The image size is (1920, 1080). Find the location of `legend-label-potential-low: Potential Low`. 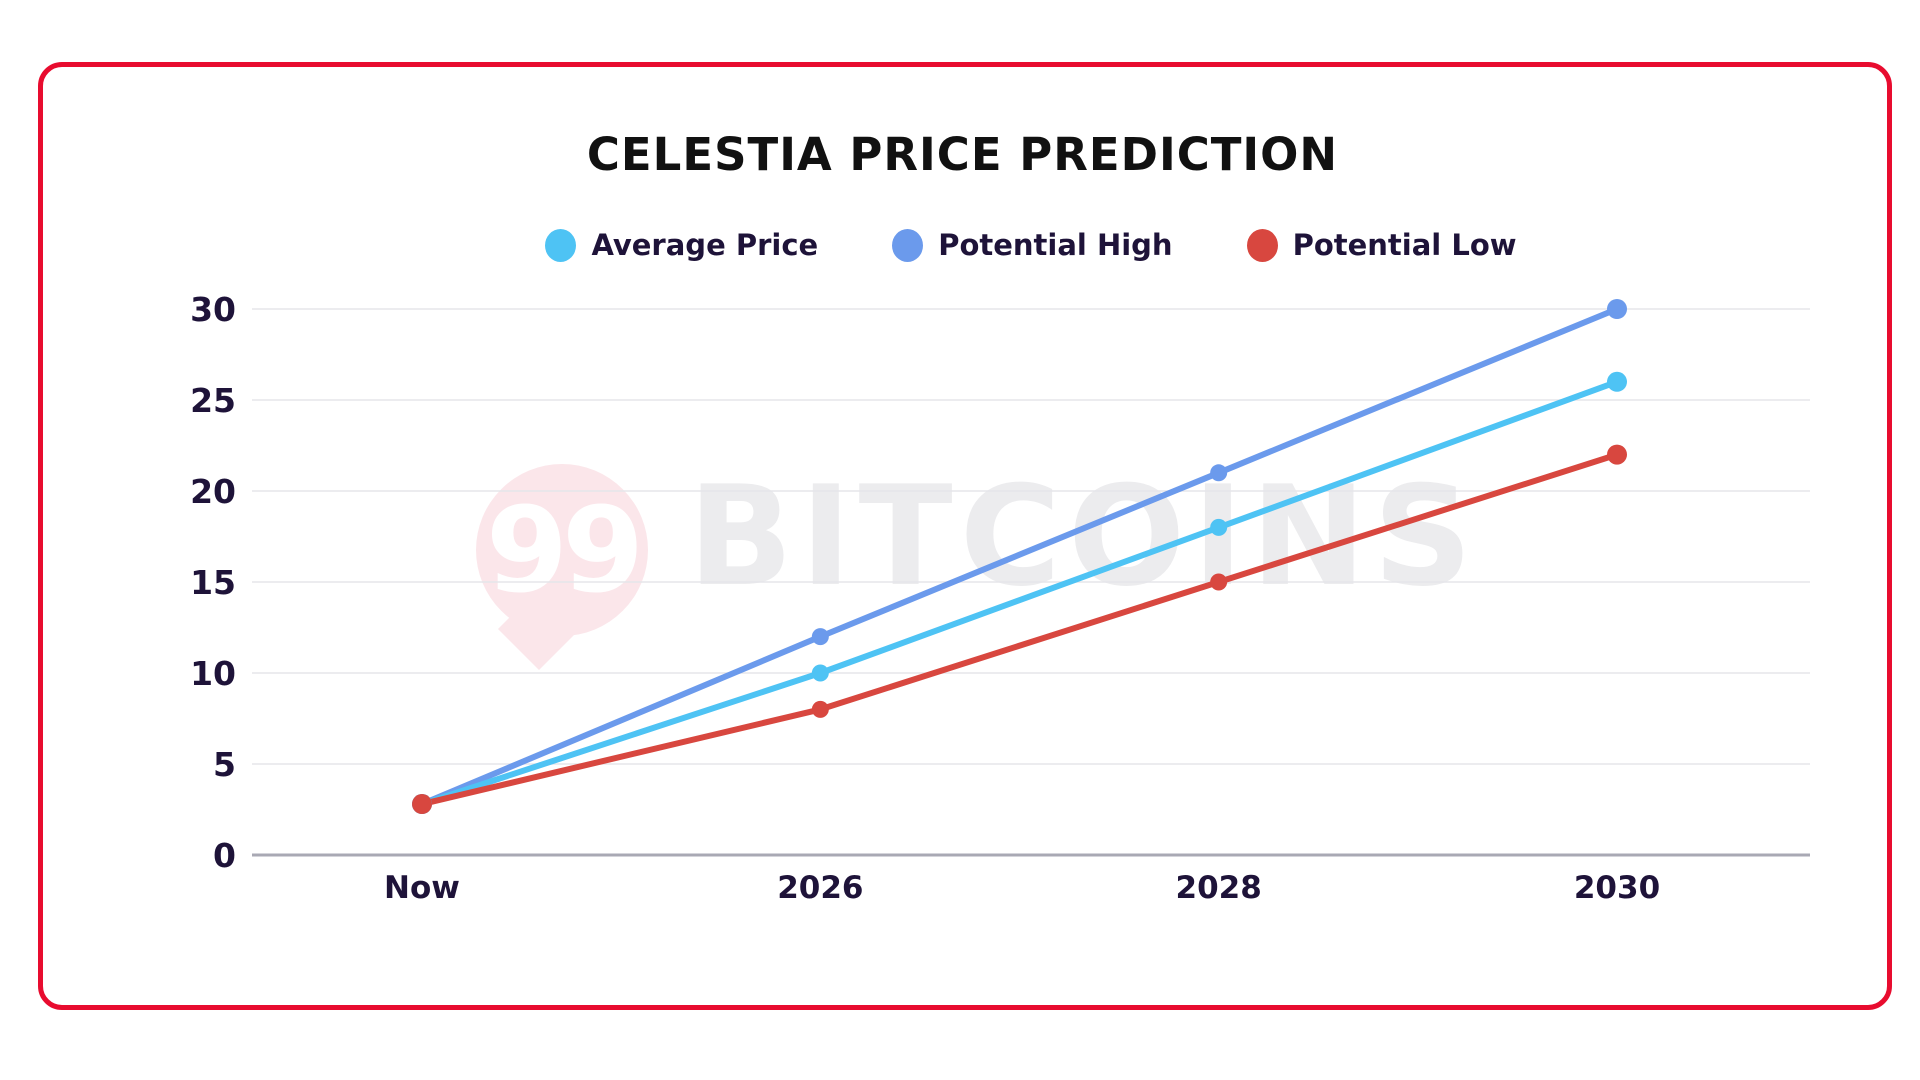

legend-label-potential-low: Potential Low is located at coordinates (1404, 245).